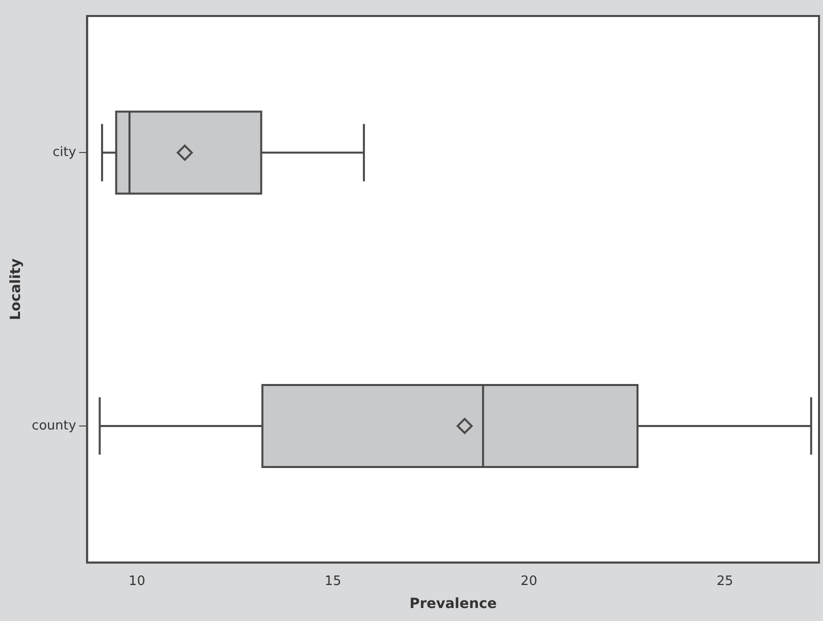 The width and height of the screenshot is (823, 621). Describe the element at coordinates (54, 426) in the screenshot. I see `y-tick-label: county` at that location.